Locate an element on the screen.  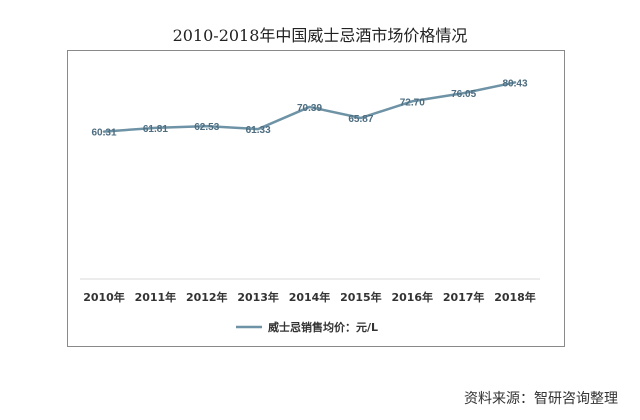
x-tick-label: 2010年 is located at coordinates (104, 297).